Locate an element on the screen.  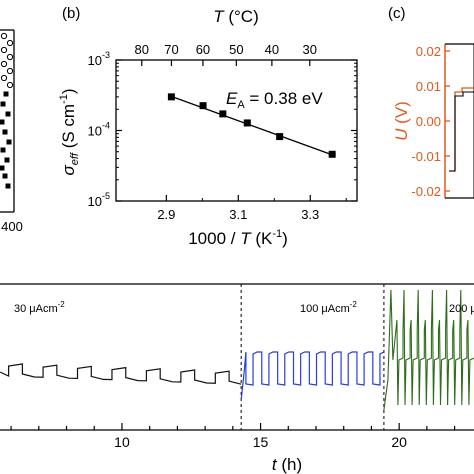
annotation-subscript: A is located at coordinates (241, 105).